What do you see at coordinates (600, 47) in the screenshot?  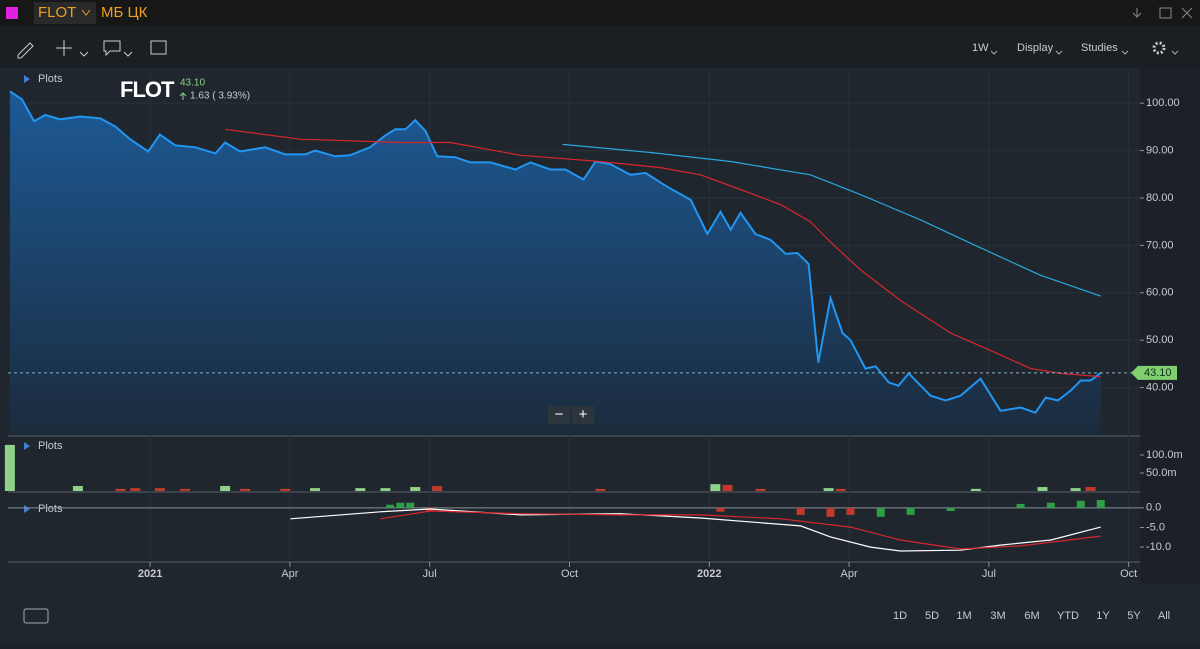 I see `toolbar` at bounding box center [600, 47].